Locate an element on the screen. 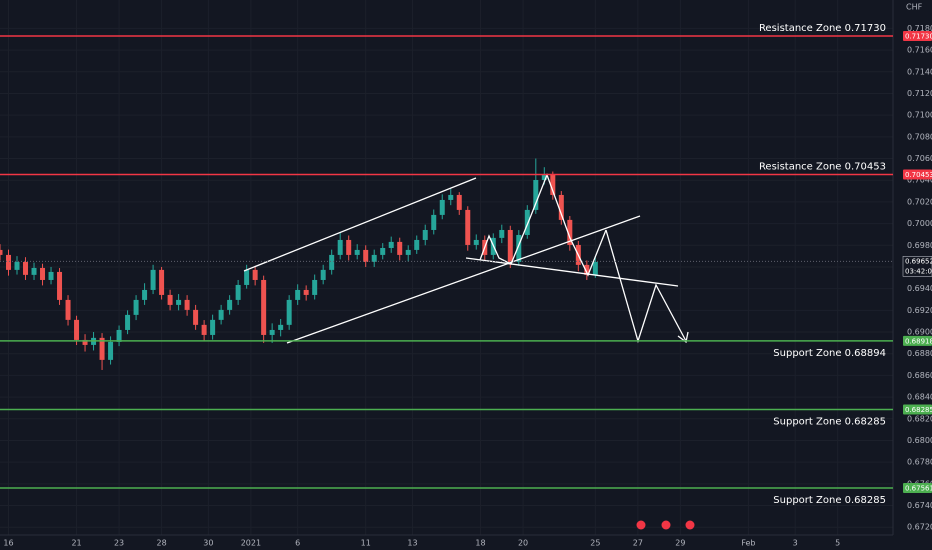 The width and height of the screenshot is (932, 550). x-tick-label: 21 is located at coordinates (76, 543).